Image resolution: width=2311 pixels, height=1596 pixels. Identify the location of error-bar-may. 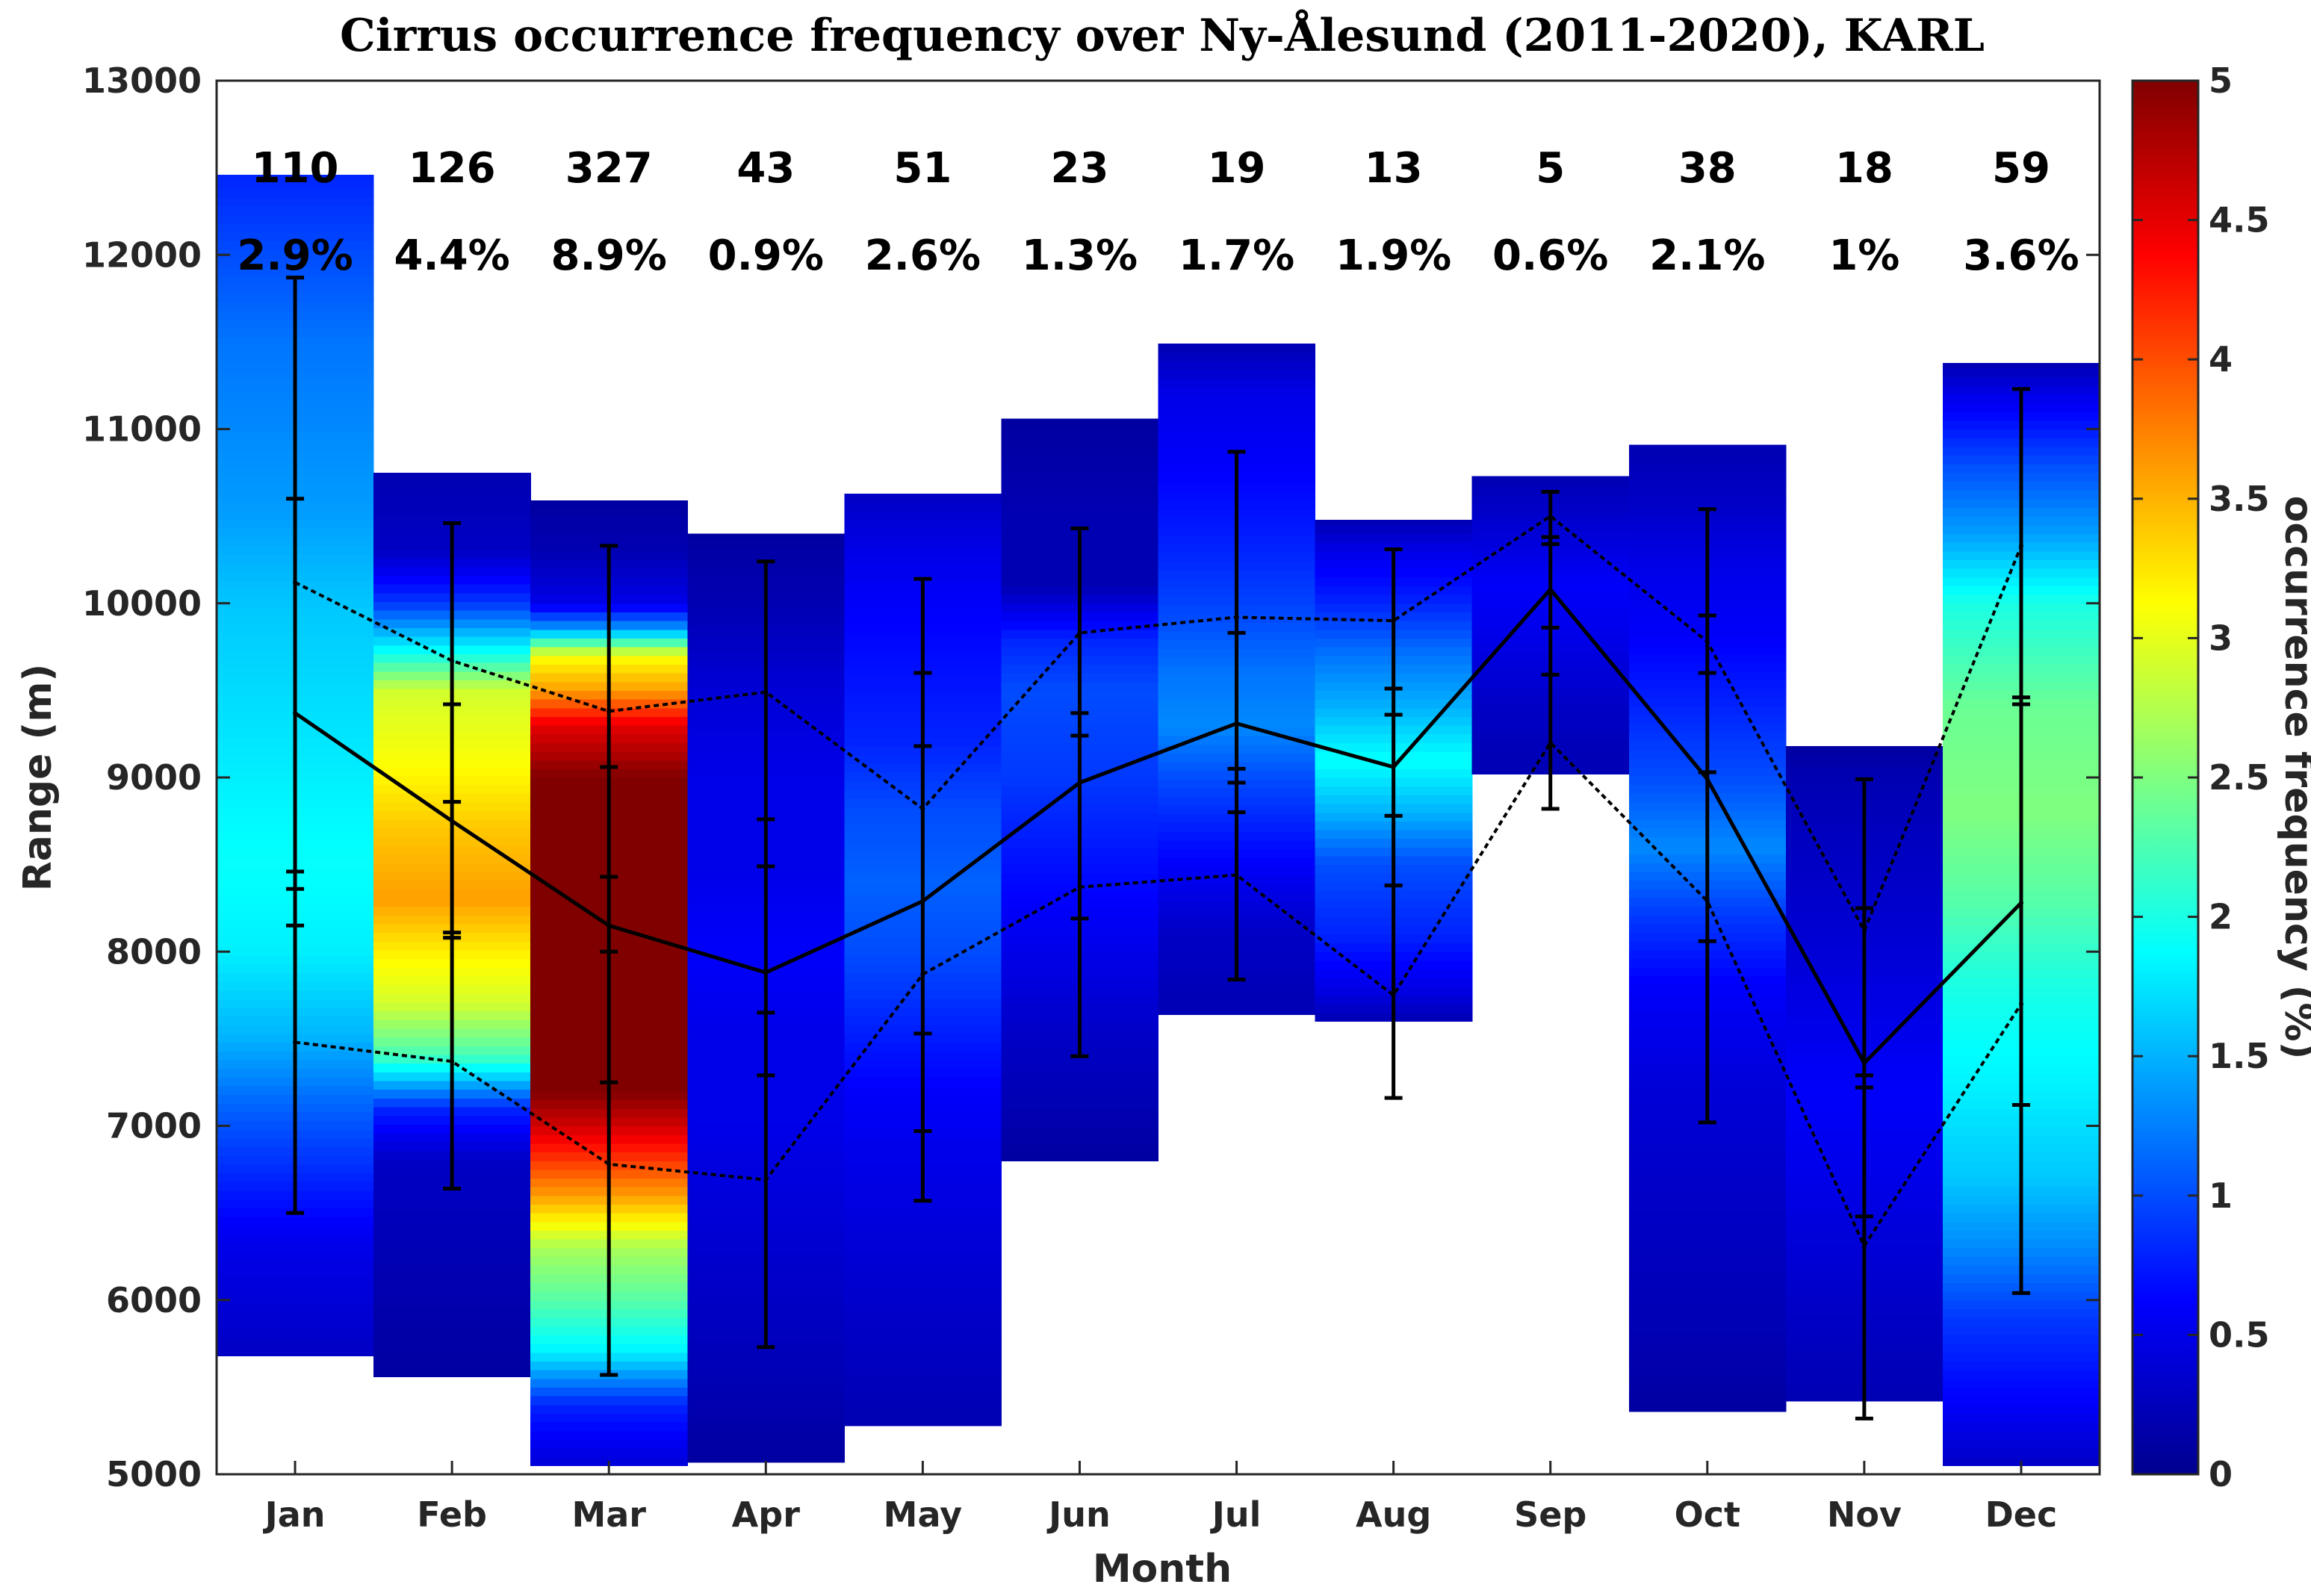
(922, 890).